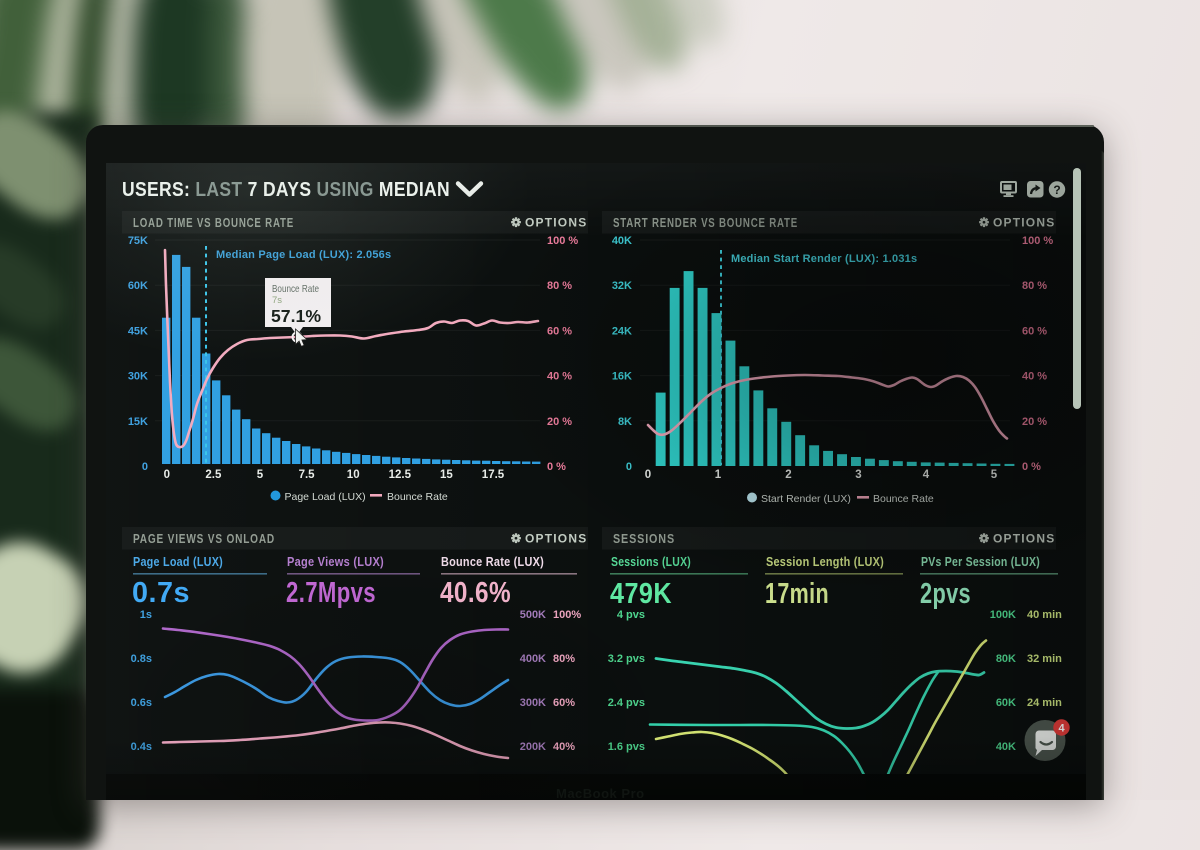 The width and height of the screenshot is (1200, 850). I want to click on svg-text: 0.7s, so click(161, 593).